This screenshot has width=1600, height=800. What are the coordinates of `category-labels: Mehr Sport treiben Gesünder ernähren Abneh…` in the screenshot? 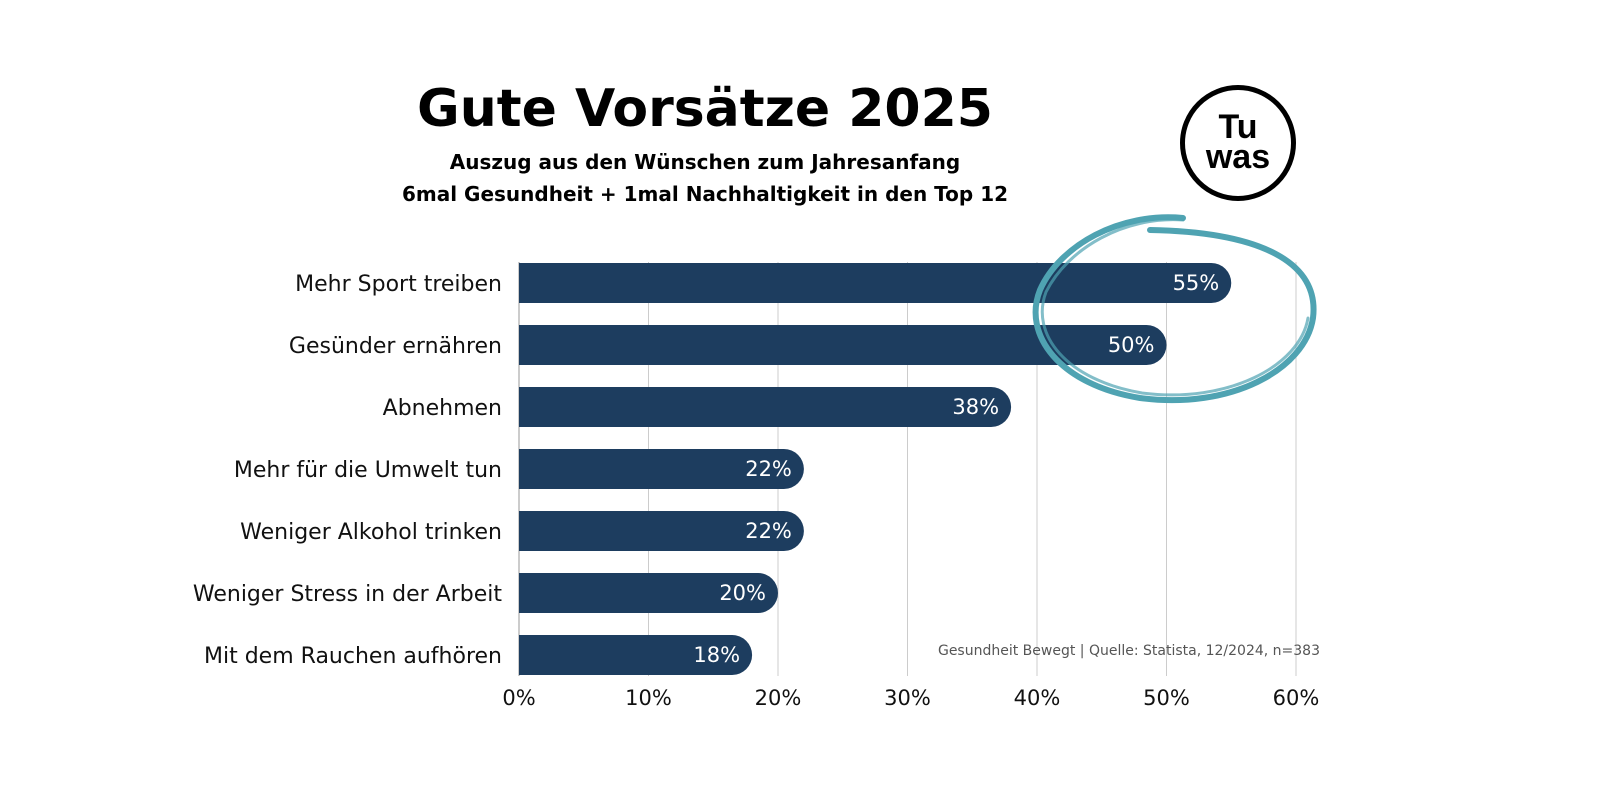 It's located at (347, 470).